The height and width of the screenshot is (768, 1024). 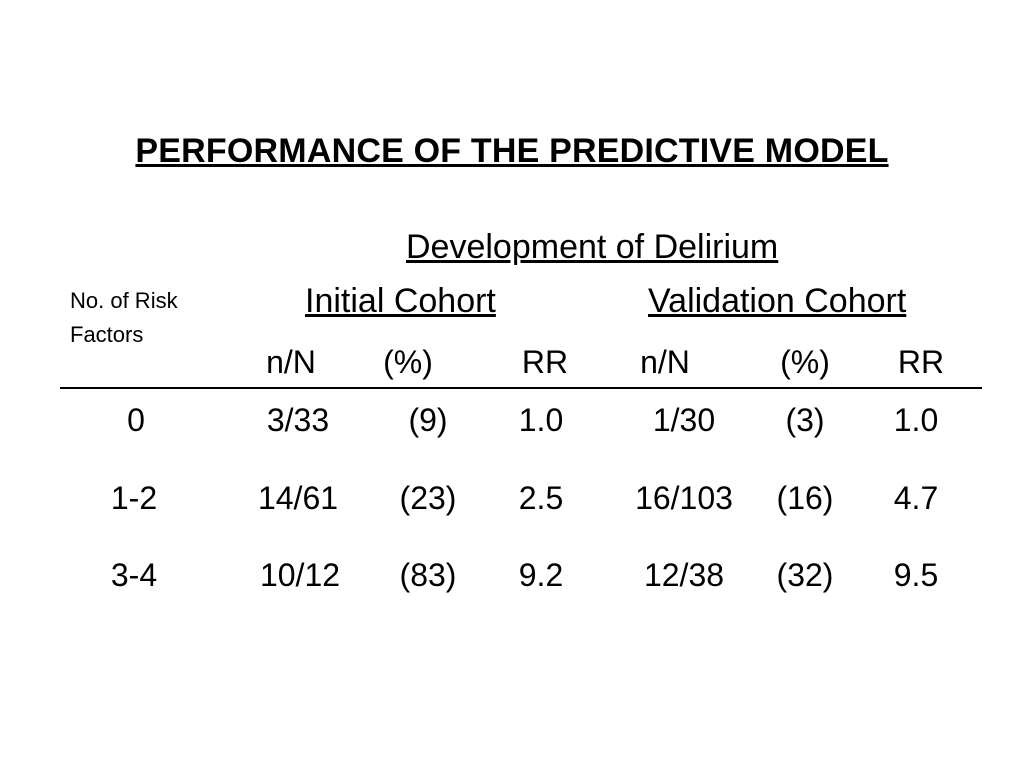 I want to click on table-cell: 12/38, so click(x=684, y=575).